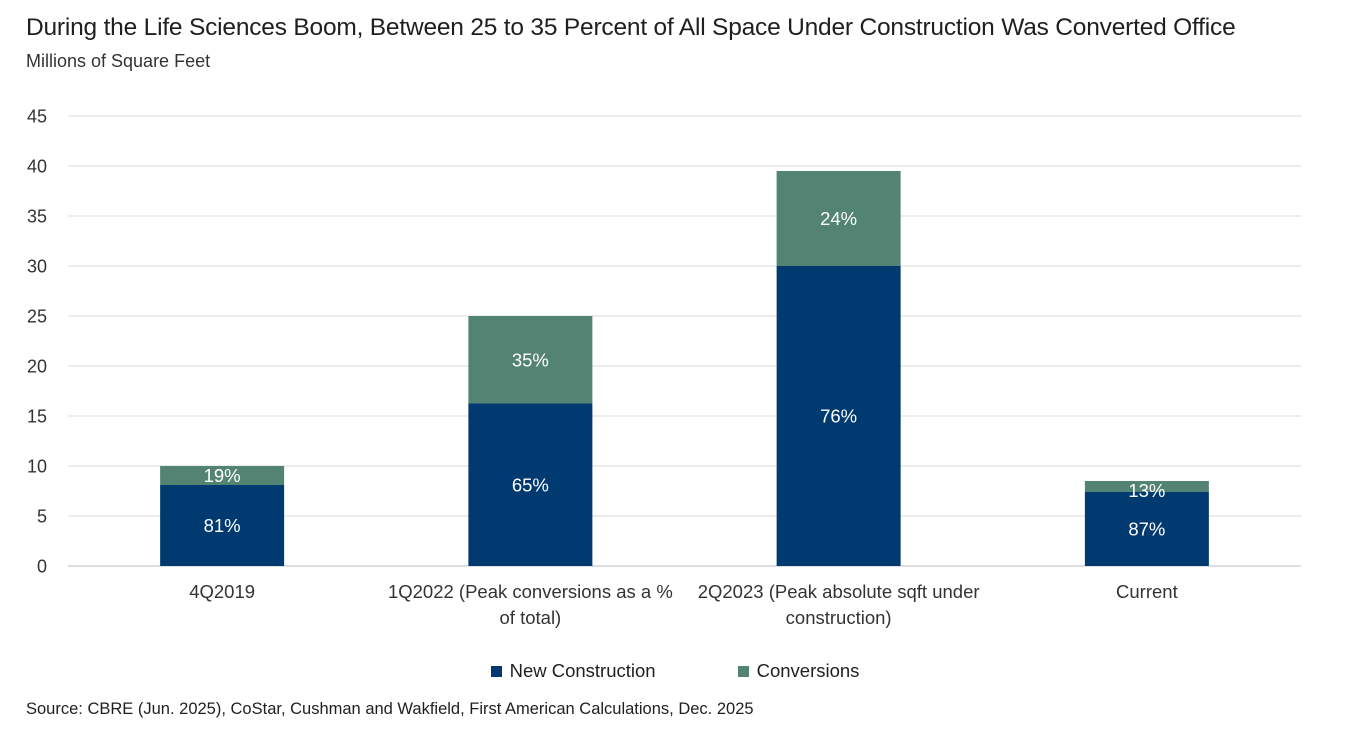  I want to click on data-label: 65%, so click(530, 484).